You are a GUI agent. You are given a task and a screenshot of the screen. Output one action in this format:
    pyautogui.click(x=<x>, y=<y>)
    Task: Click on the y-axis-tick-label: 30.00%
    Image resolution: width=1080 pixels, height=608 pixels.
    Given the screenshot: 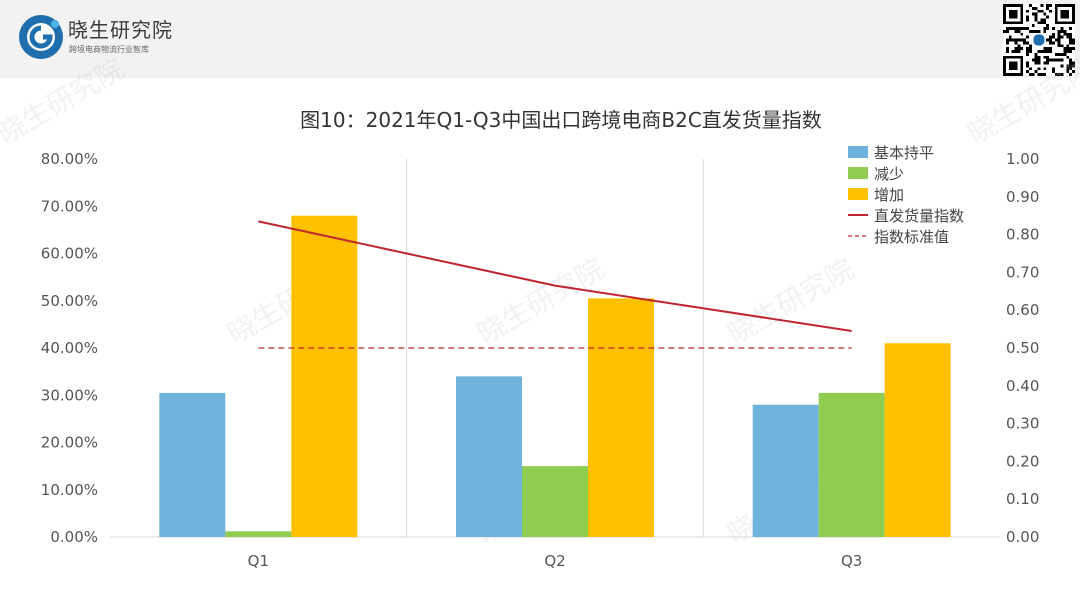 What is the action you would take?
    pyautogui.click(x=69, y=395)
    